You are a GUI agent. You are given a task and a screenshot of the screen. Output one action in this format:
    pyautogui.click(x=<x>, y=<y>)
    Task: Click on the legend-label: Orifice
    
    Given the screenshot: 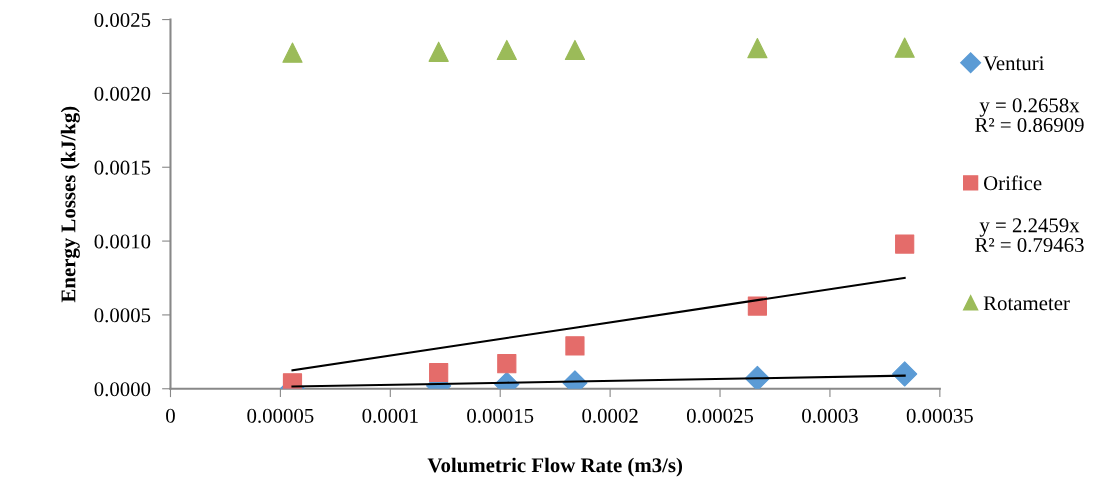 What is the action you would take?
    pyautogui.click(x=1013, y=183)
    